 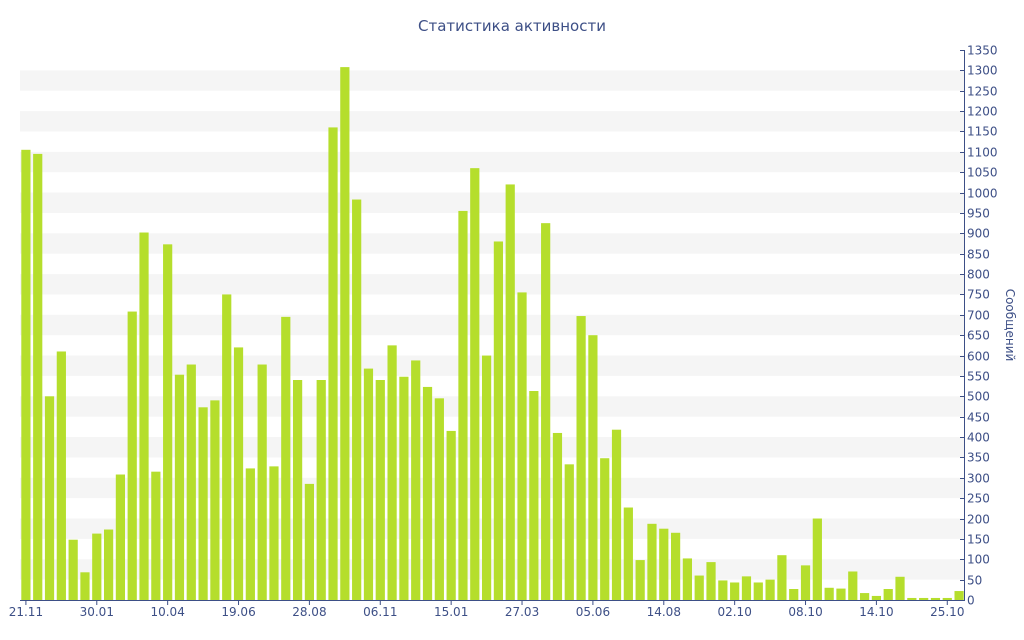 What do you see at coordinates (978, 397) in the screenshot?
I see `y-tick-label: 500` at bounding box center [978, 397].